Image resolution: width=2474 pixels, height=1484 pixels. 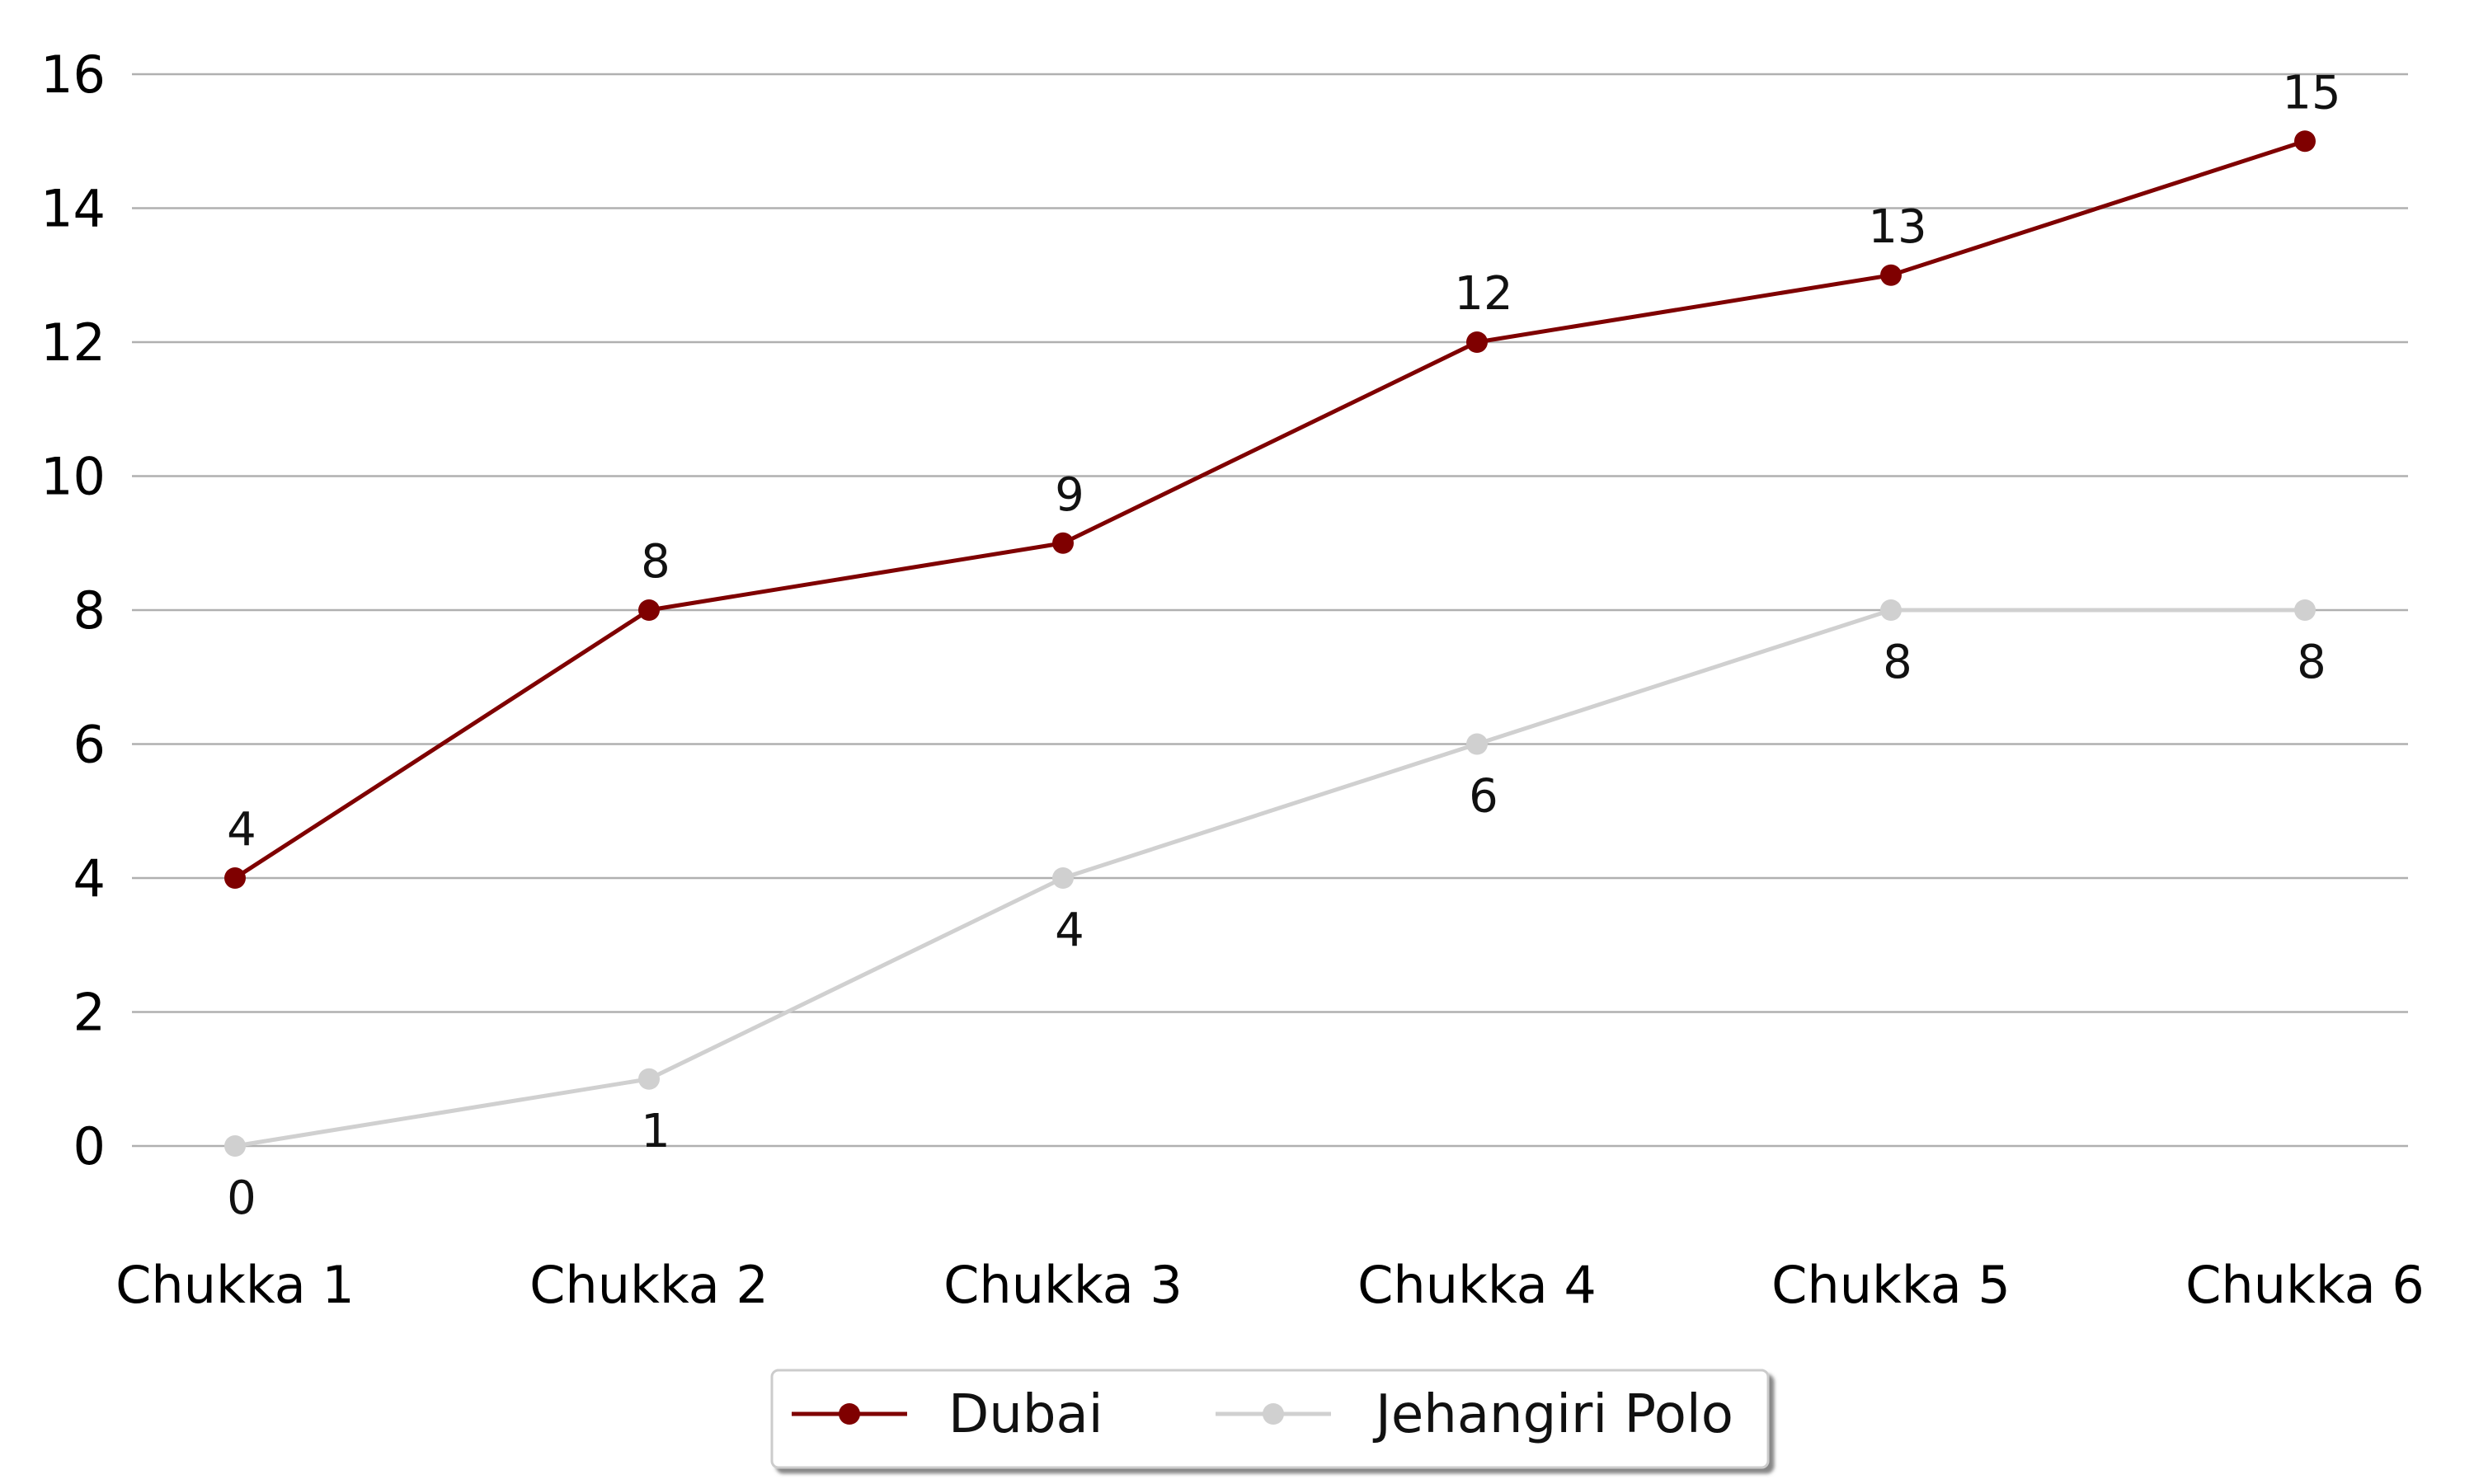 What do you see at coordinates (1483, 294) in the screenshot?
I see `data-label: 12` at bounding box center [1483, 294].